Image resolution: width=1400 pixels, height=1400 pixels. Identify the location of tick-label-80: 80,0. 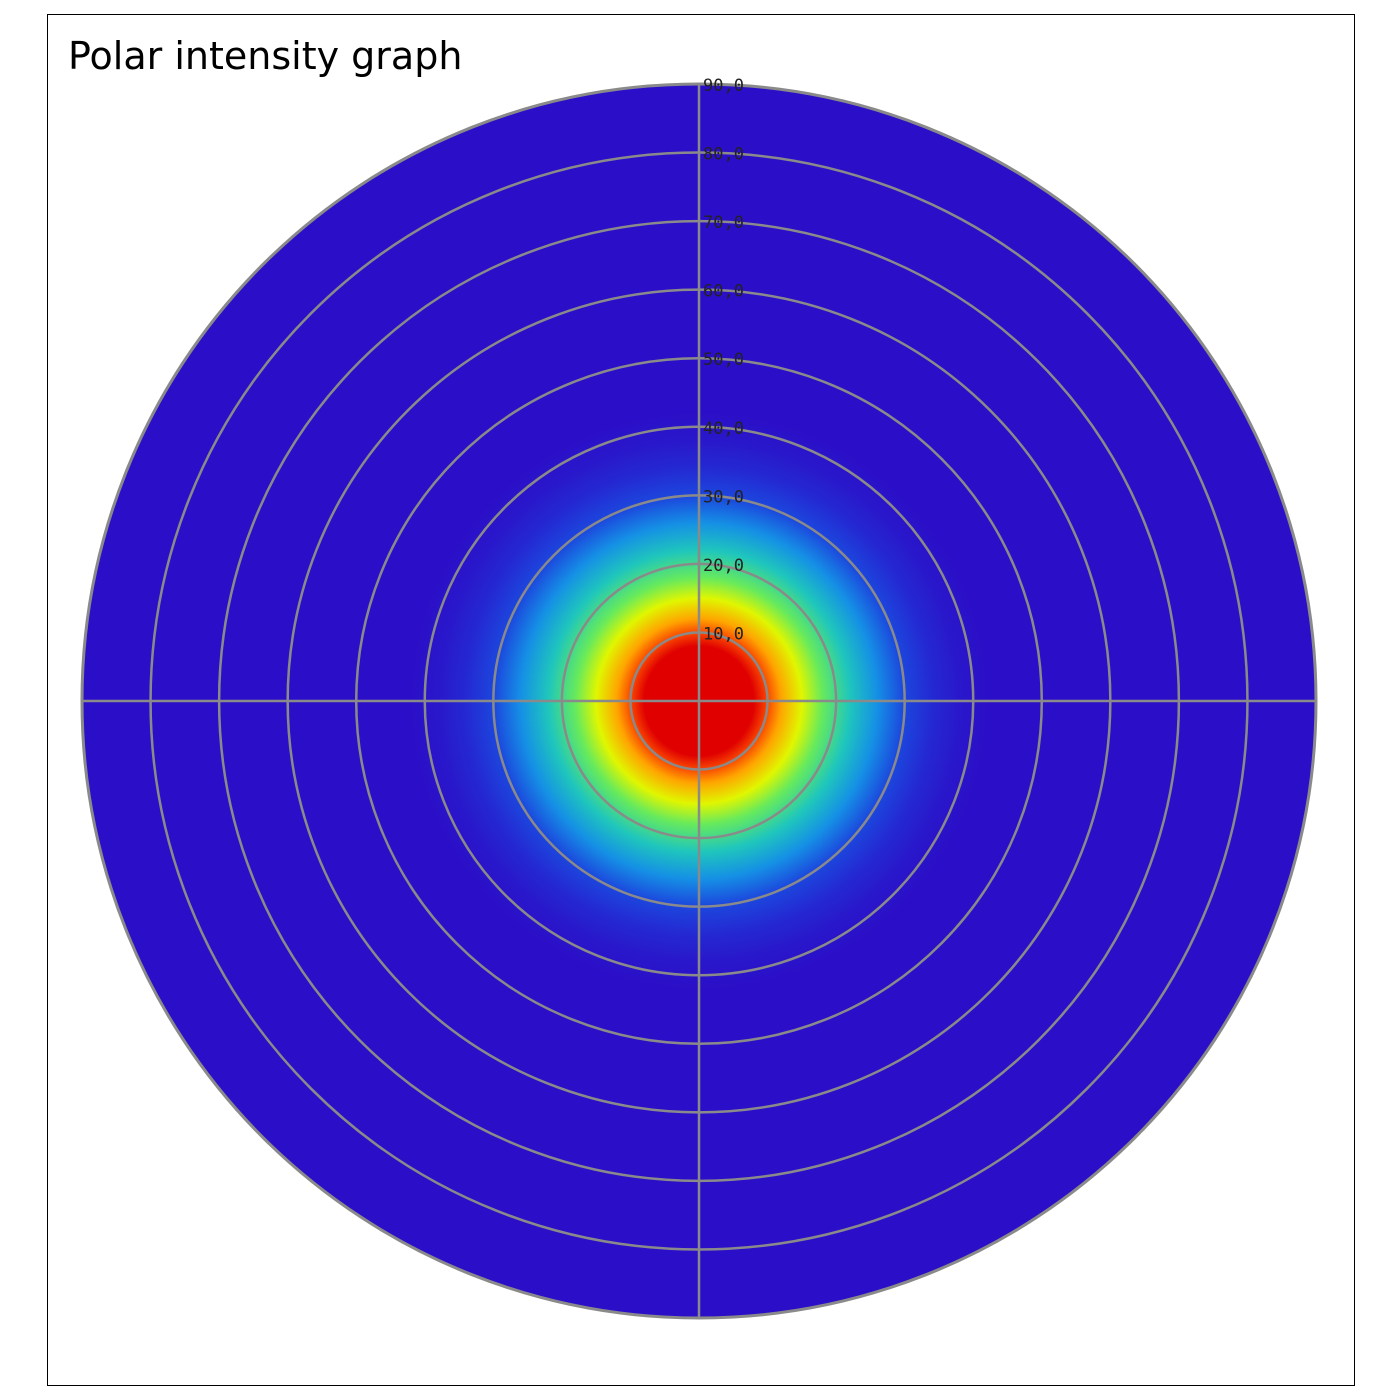
(723, 155).